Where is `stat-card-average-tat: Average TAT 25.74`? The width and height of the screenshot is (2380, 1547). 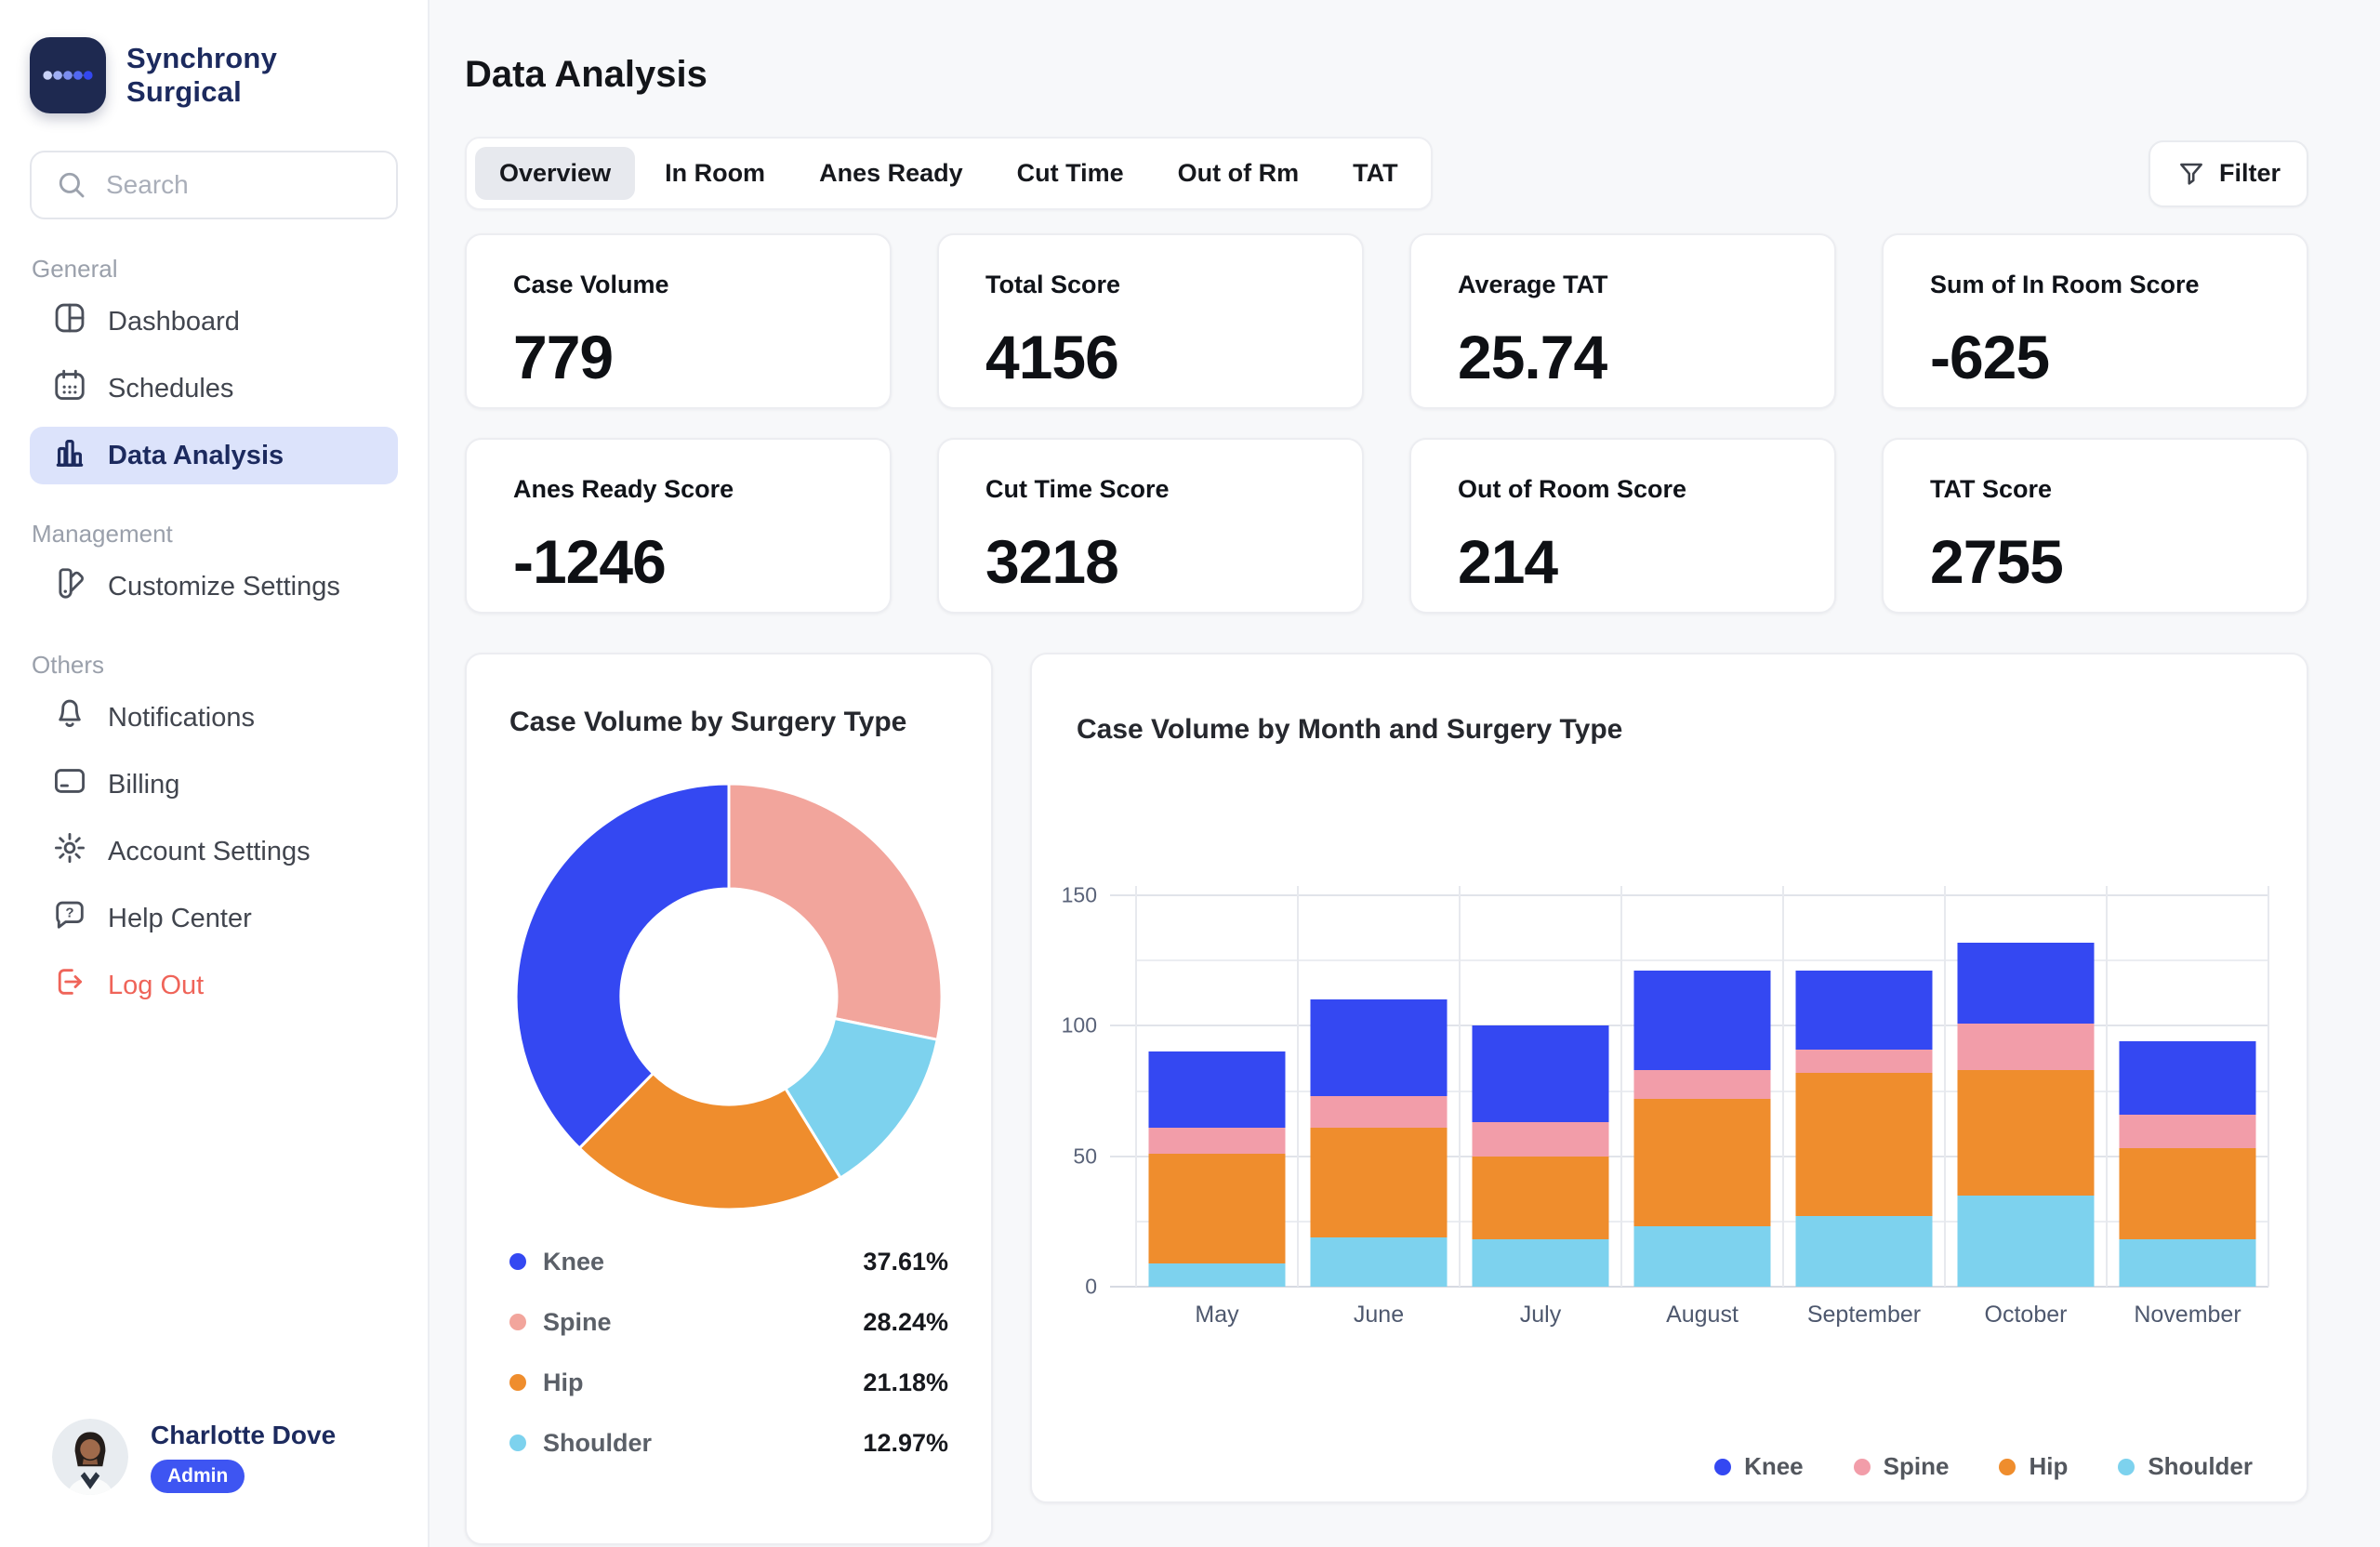
stat-card-average-tat: Average TAT 25.74 is located at coordinates (1622, 321).